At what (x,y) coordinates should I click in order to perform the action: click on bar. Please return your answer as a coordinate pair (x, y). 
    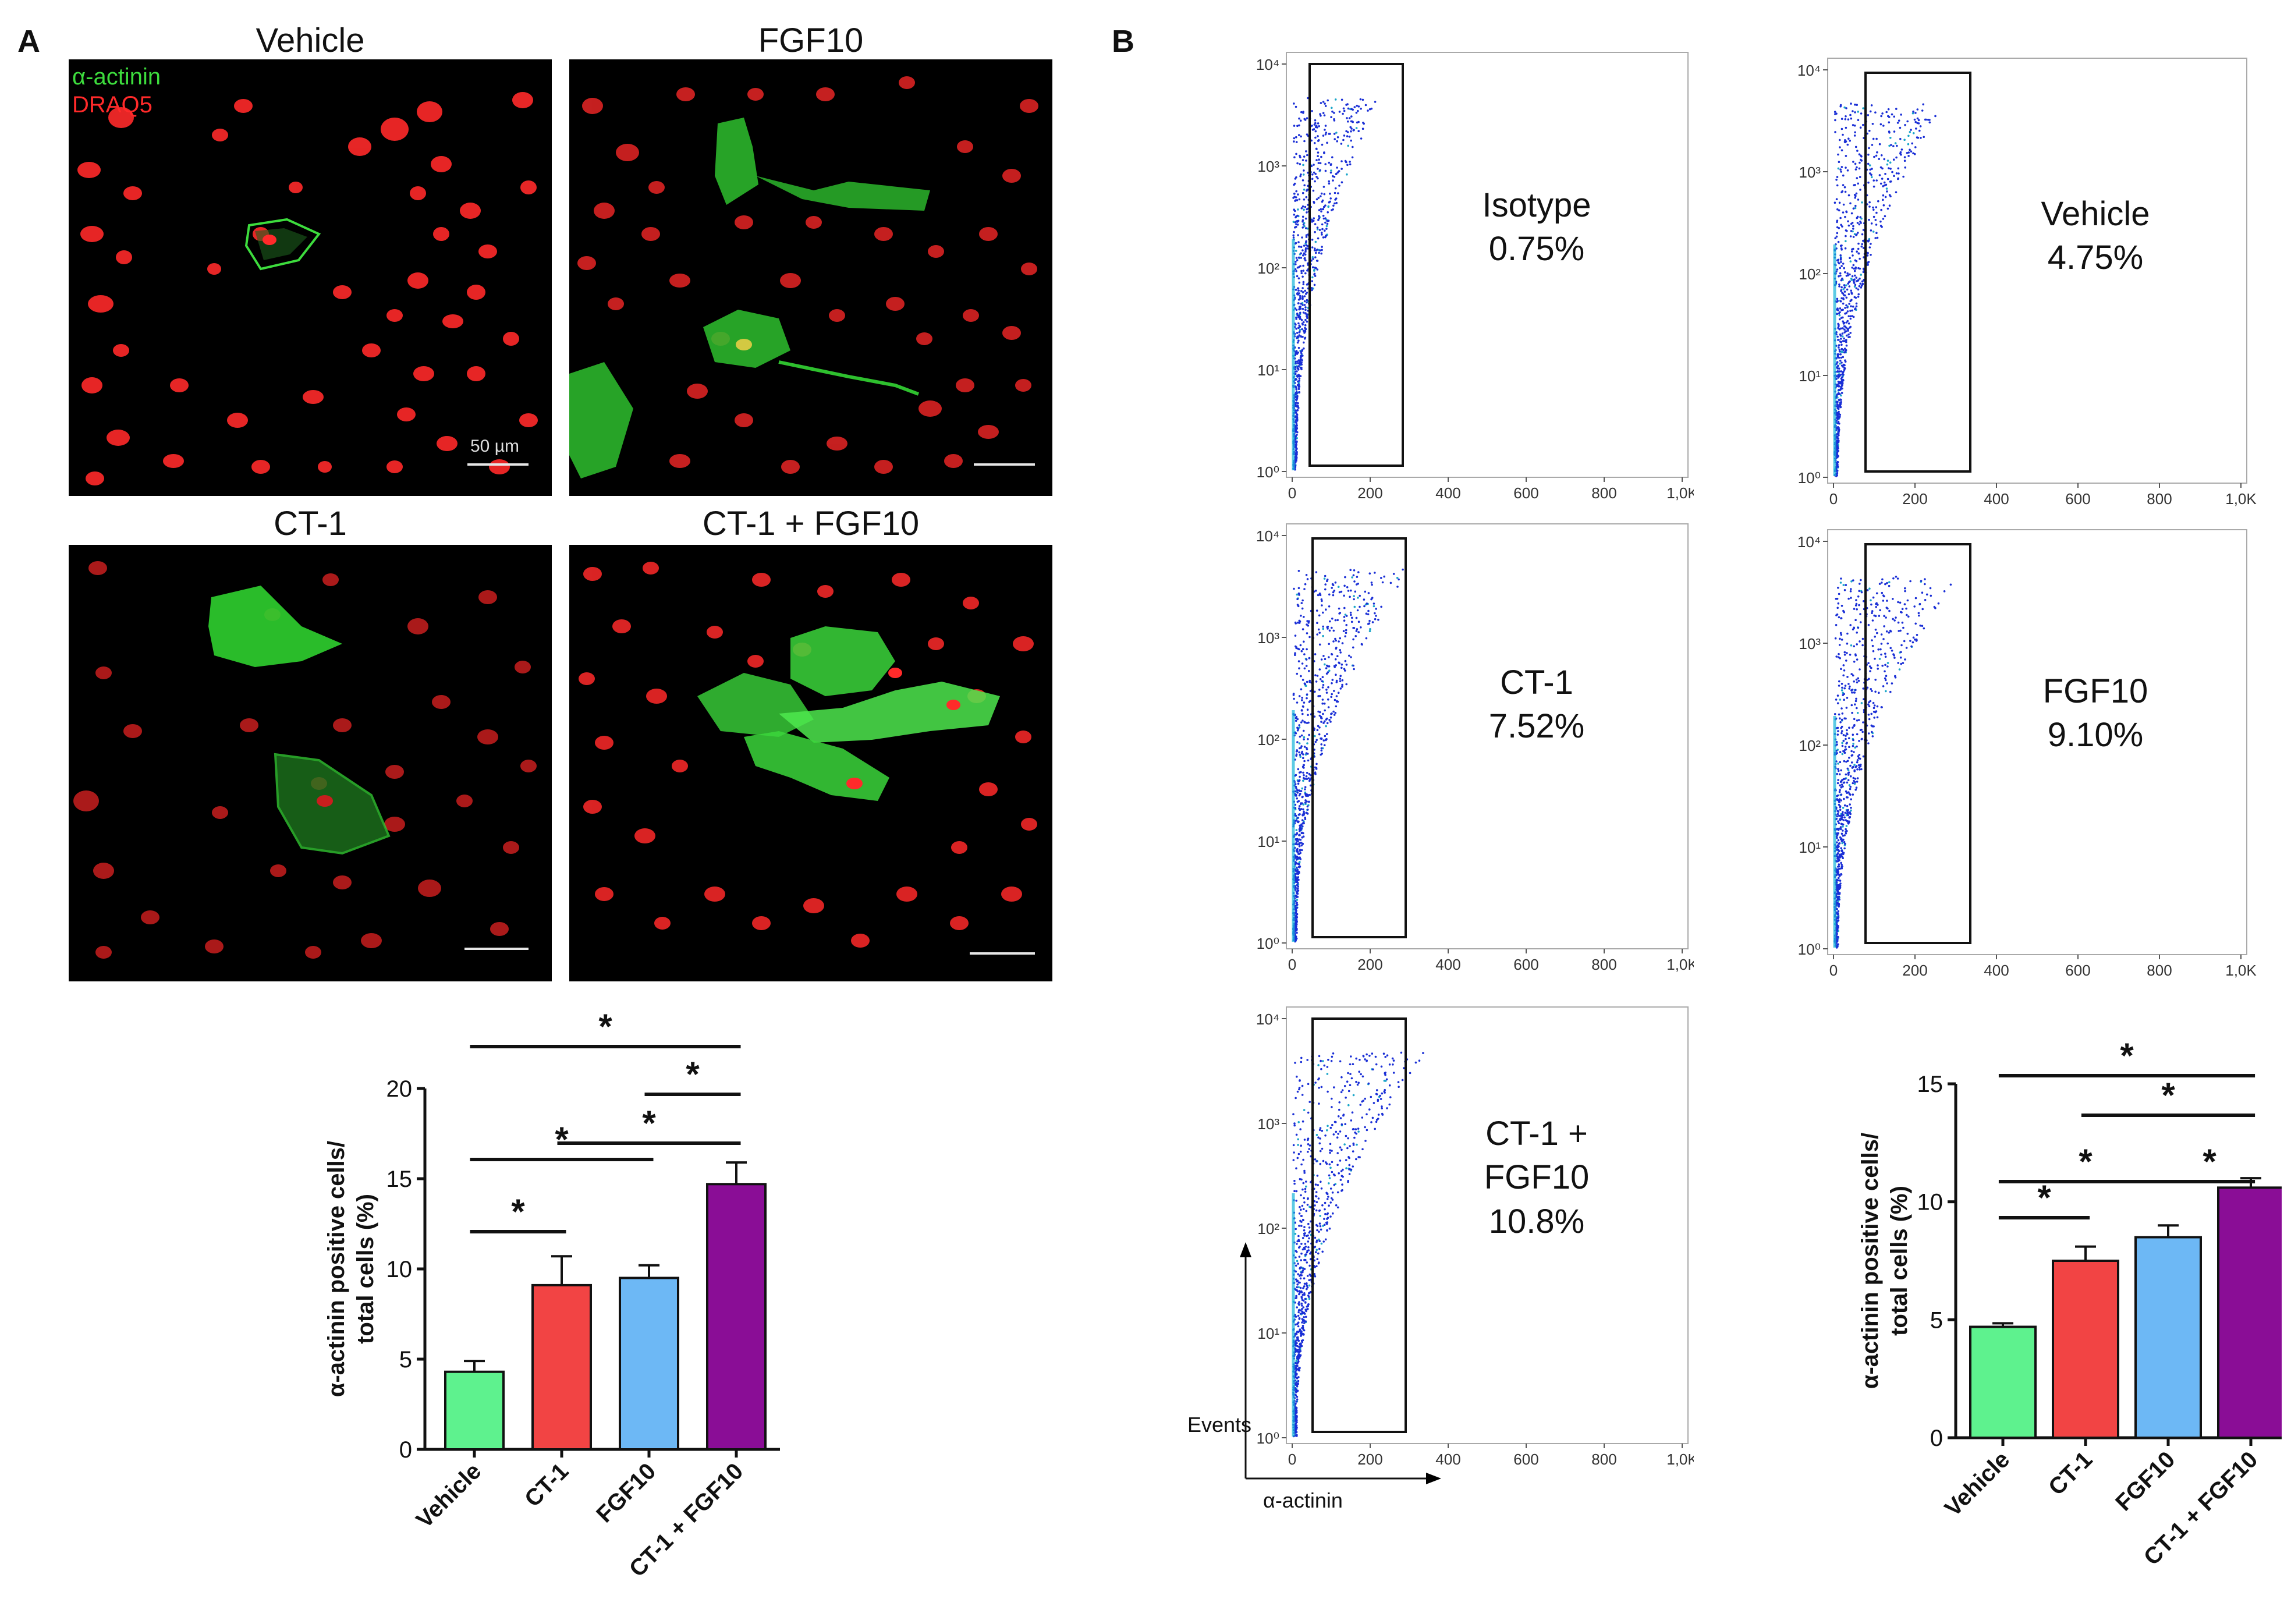
    Looking at the image, I should click on (2249, 1312).